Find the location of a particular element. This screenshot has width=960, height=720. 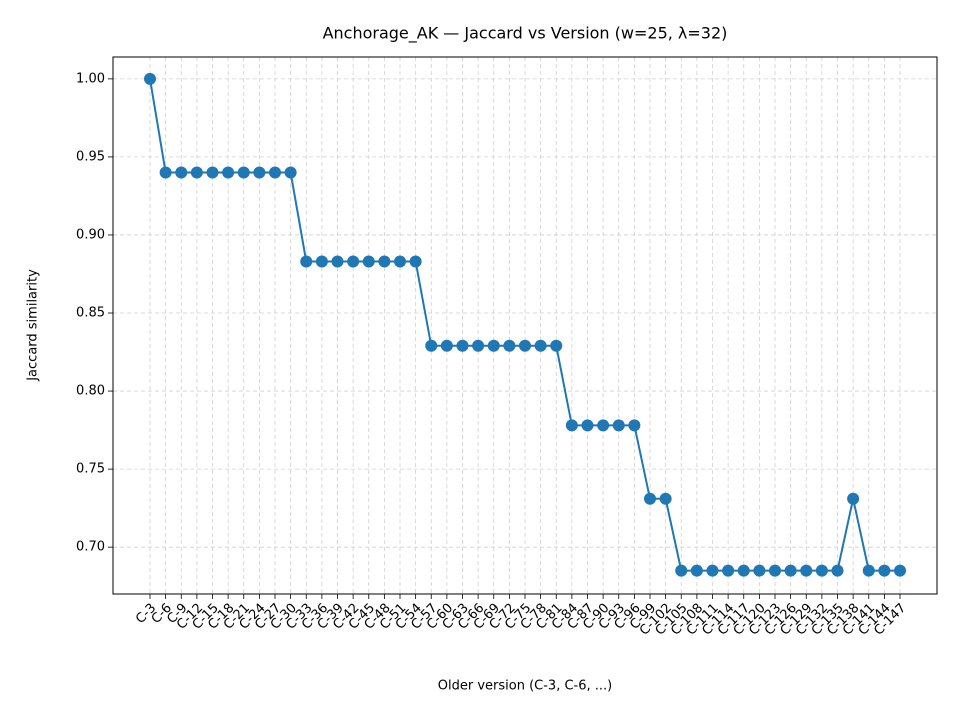

x-axis-label: Older version (C-3, C-6, ...) is located at coordinates (525, 686).